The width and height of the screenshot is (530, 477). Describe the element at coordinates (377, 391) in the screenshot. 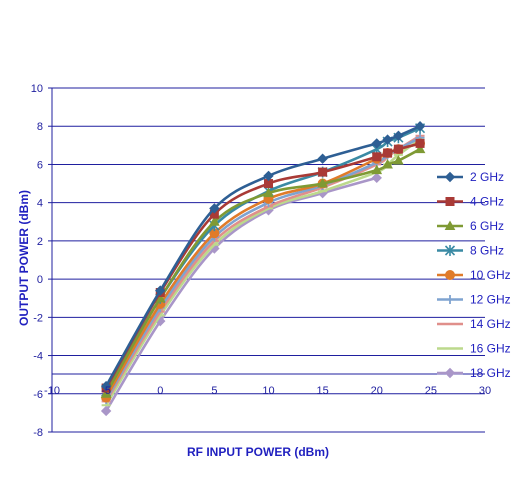

I see `x-tick-label: 20` at that location.